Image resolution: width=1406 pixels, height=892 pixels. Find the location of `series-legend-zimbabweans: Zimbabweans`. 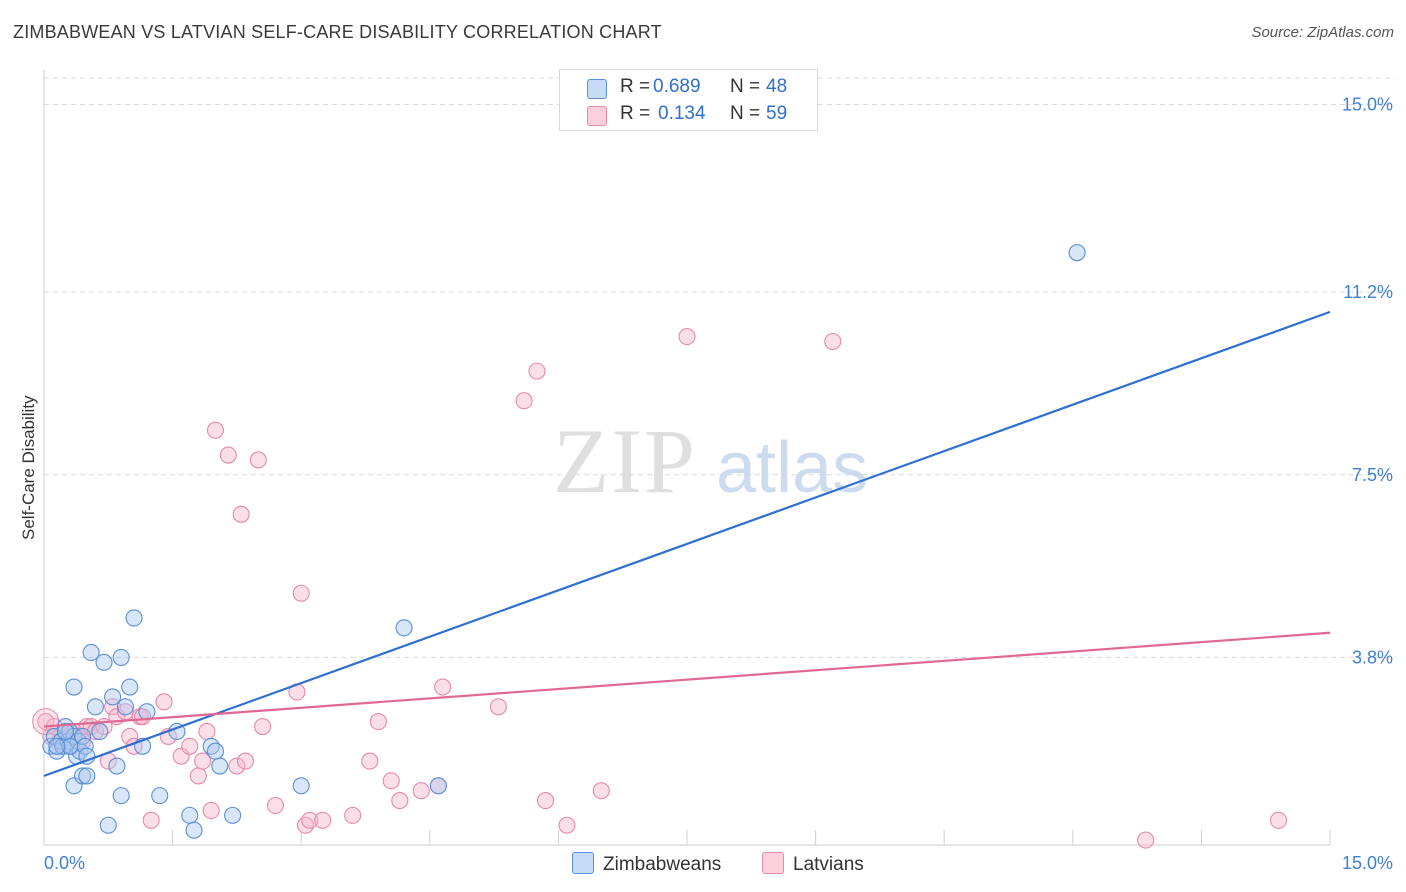

series-legend-zimbabweans: Zimbabweans is located at coordinates (646, 864).